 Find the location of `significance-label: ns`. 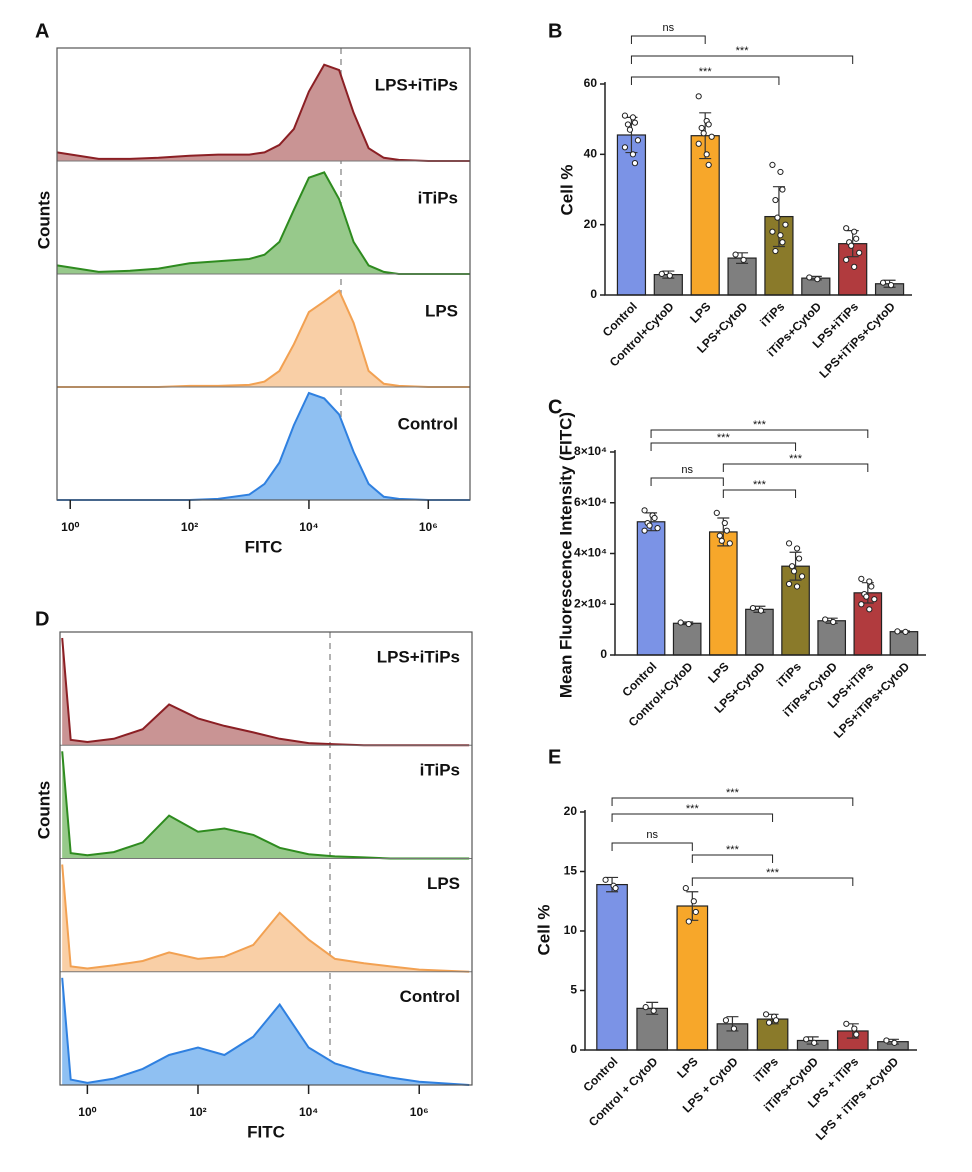

significance-label: ns is located at coordinates (652, 835).